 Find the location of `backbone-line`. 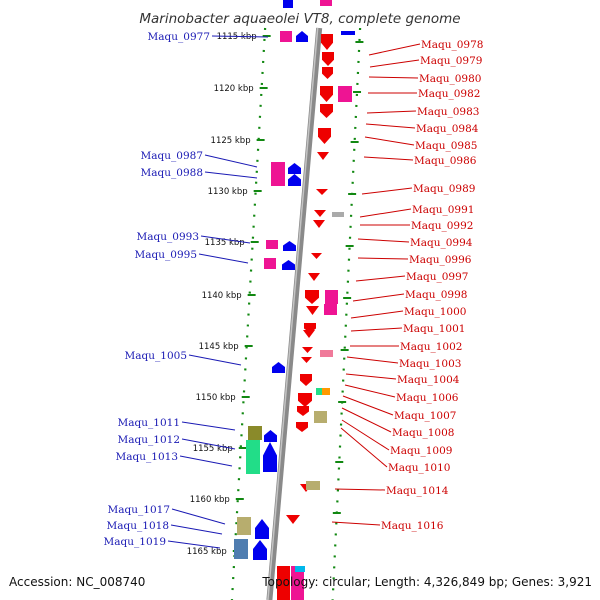

backbone-line is located at coordinates (294, 313).